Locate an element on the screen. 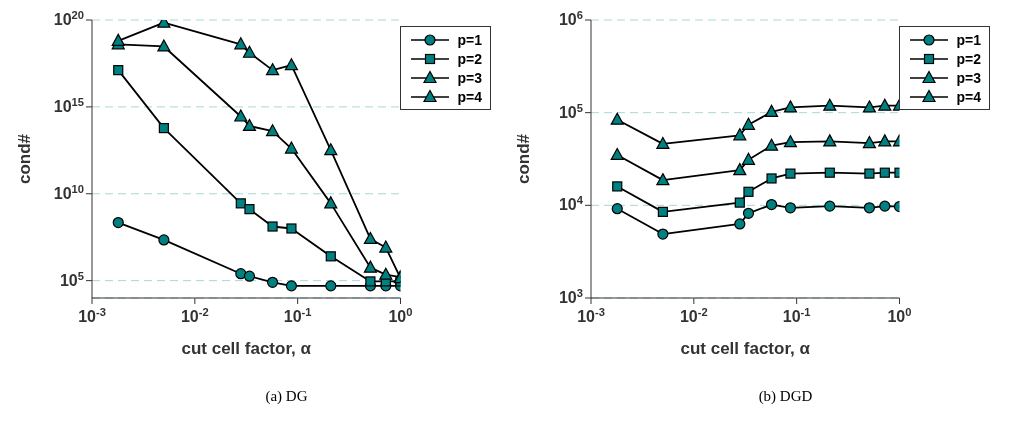 This screenshot has width=1014, height=429. y-tick-label: 10$^{3}$ is located at coordinates (570, 296).